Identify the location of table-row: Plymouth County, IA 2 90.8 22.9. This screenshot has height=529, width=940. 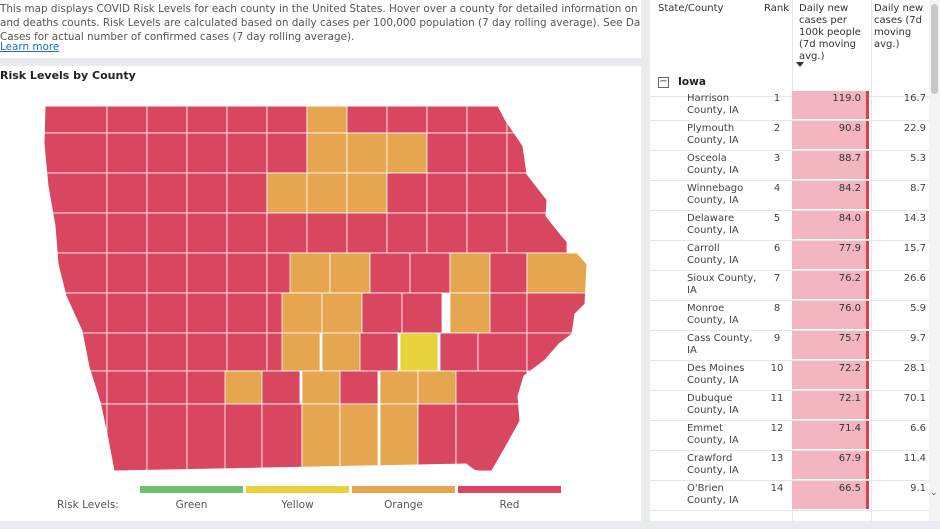
(792, 135).